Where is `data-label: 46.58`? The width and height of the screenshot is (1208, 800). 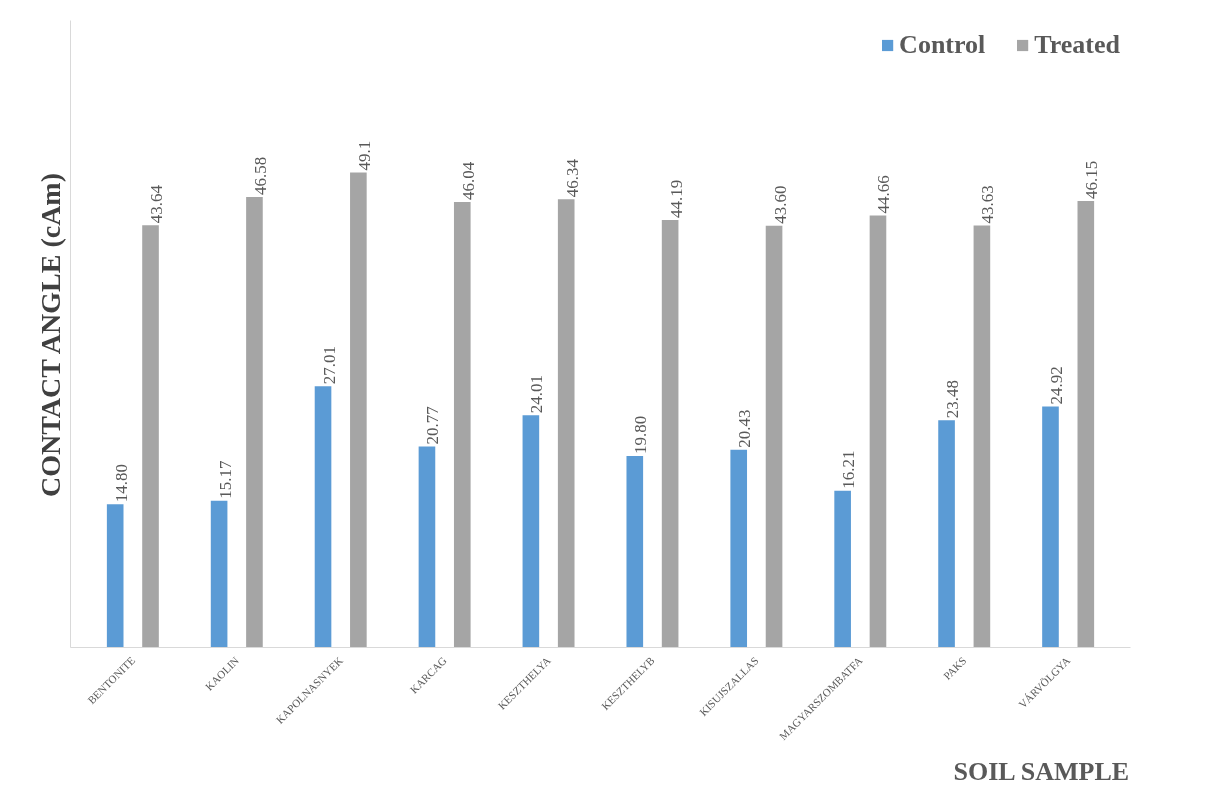 data-label: 46.58 is located at coordinates (260, 175).